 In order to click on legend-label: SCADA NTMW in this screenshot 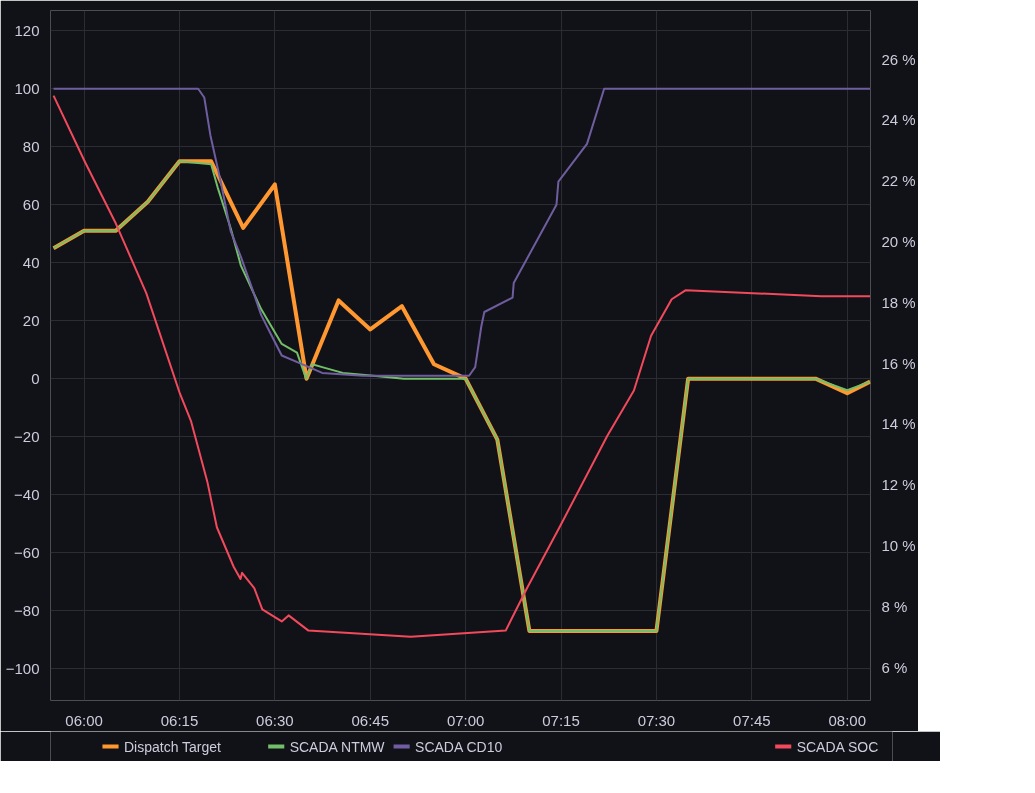, I will do `click(337, 746)`.